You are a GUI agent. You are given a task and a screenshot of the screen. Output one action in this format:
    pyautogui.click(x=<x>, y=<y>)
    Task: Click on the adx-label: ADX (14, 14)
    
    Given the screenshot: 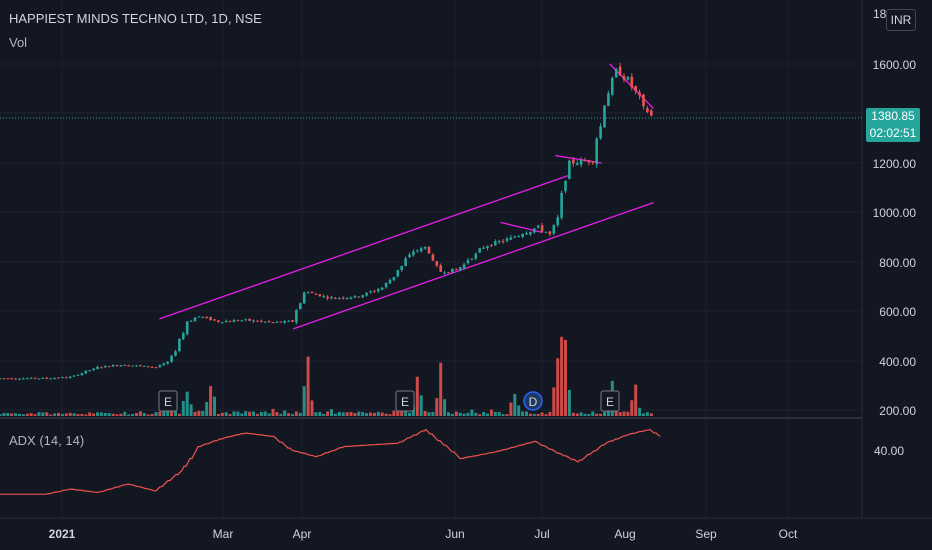 What is the action you would take?
    pyautogui.click(x=47, y=440)
    